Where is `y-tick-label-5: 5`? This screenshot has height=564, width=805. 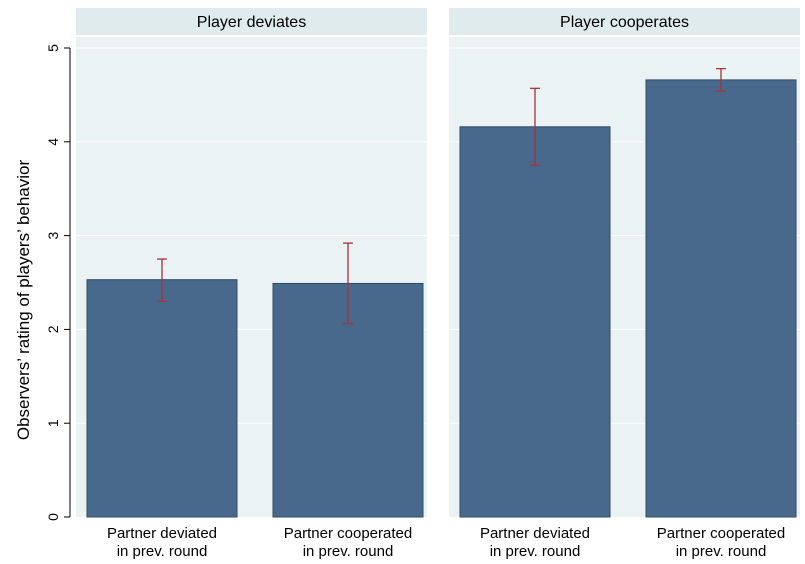
y-tick-label-5: 5 is located at coordinates (53, 48).